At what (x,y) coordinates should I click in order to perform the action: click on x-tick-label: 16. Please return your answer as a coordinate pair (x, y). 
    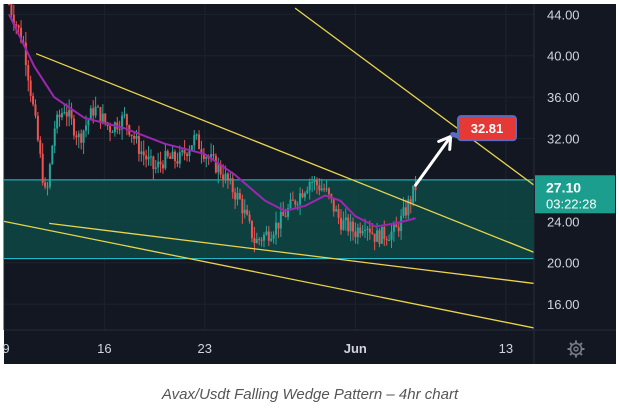
    Looking at the image, I should click on (104, 348).